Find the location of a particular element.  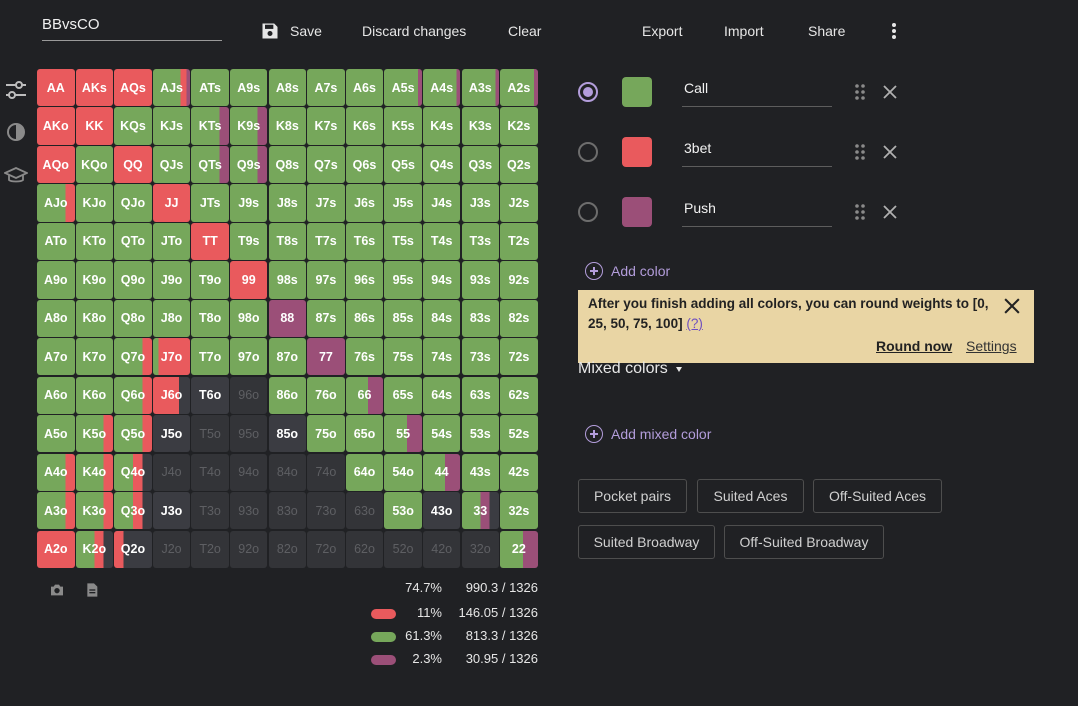

color-swatch-push is located at coordinates (637, 212).